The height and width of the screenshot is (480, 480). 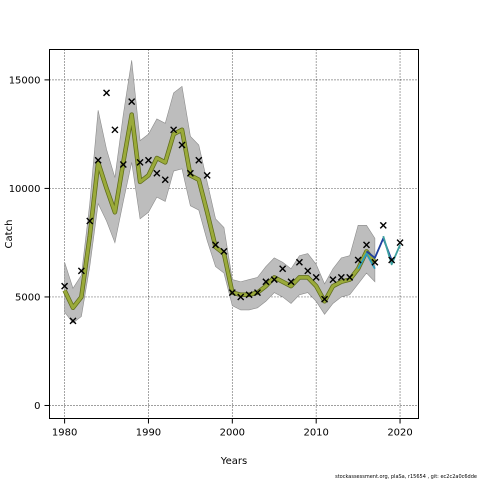 I want to click on x-axis: 1980 1990 2000 2010 2020, so click(x=232, y=428).